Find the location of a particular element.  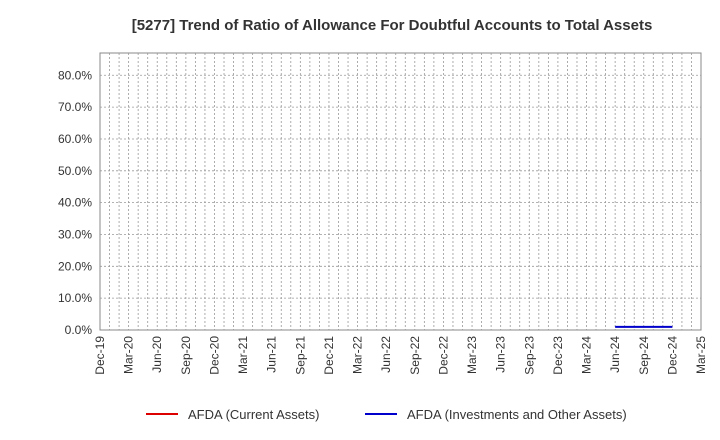

x-tick-label: Mar-20 is located at coordinates (129, 355).